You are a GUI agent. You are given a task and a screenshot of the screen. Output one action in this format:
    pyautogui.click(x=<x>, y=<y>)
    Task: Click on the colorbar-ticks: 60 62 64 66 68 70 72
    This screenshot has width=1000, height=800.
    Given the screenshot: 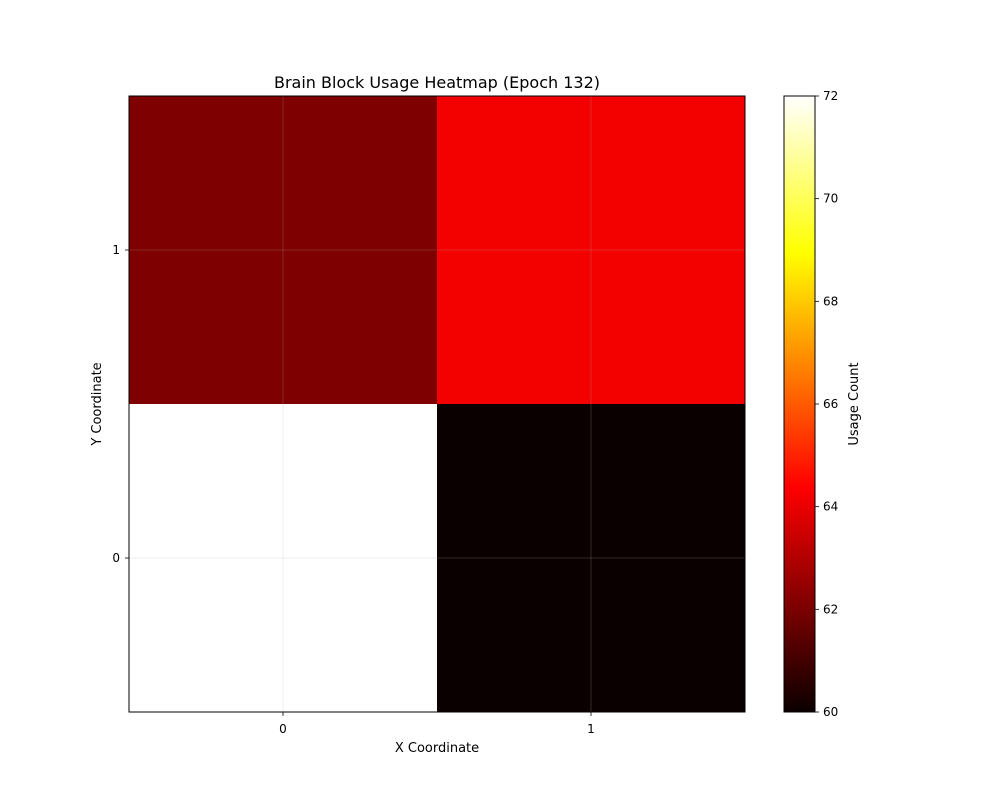 What is the action you would take?
    pyautogui.click(x=826, y=404)
    